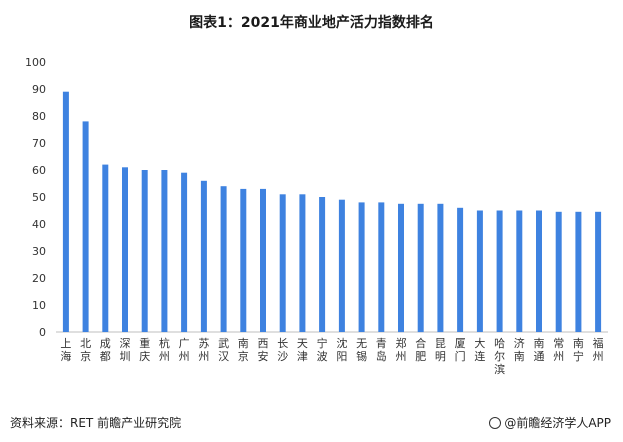 The width and height of the screenshot is (623, 442). What do you see at coordinates (223, 350) in the screenshot?
I see `x-tick-label: 武汉` at bounding box center [223, 350].